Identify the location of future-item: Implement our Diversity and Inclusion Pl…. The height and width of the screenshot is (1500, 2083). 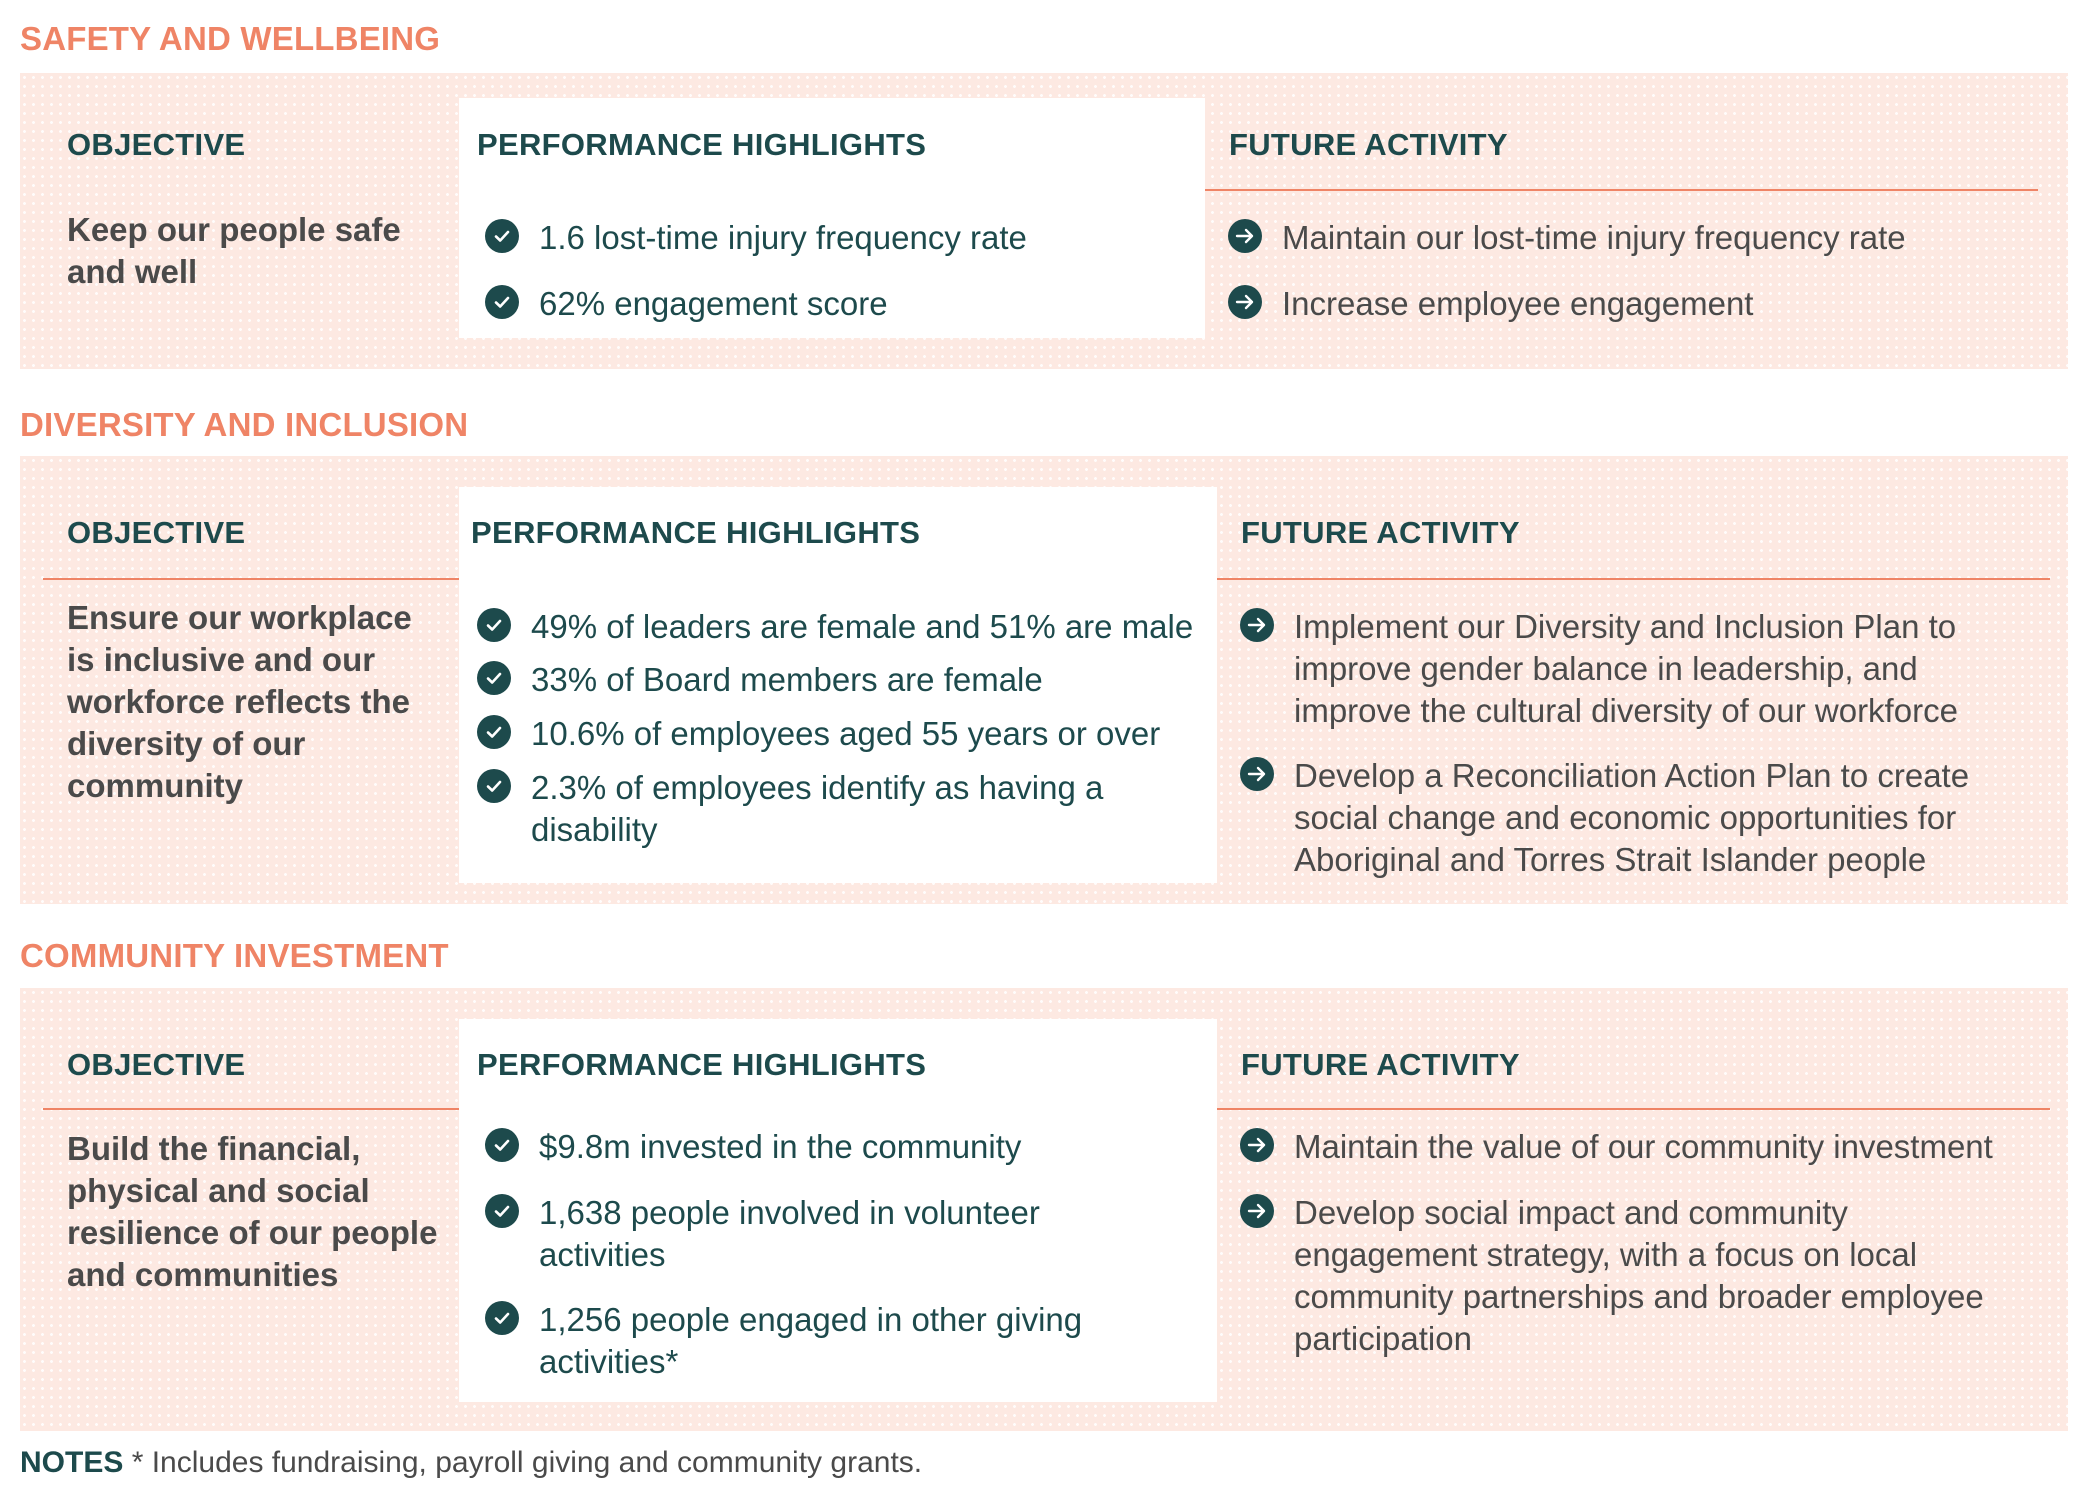
(1640, 669).